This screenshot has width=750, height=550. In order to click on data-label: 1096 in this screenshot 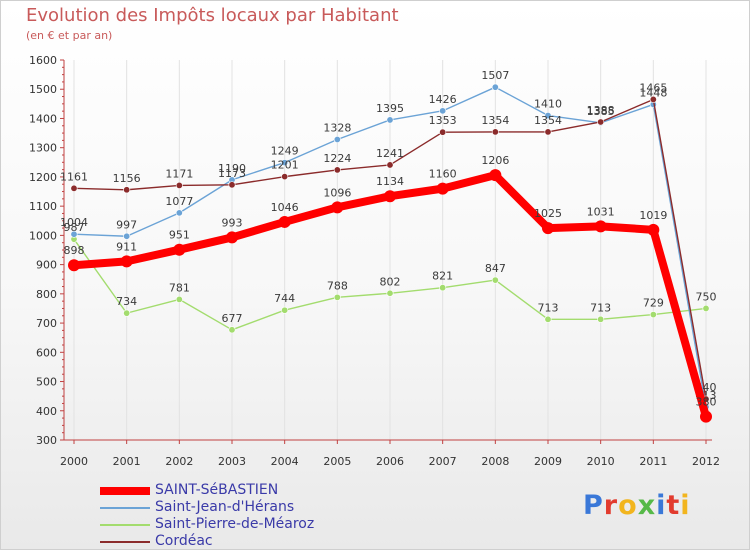, I will do `click(337, 192)`.